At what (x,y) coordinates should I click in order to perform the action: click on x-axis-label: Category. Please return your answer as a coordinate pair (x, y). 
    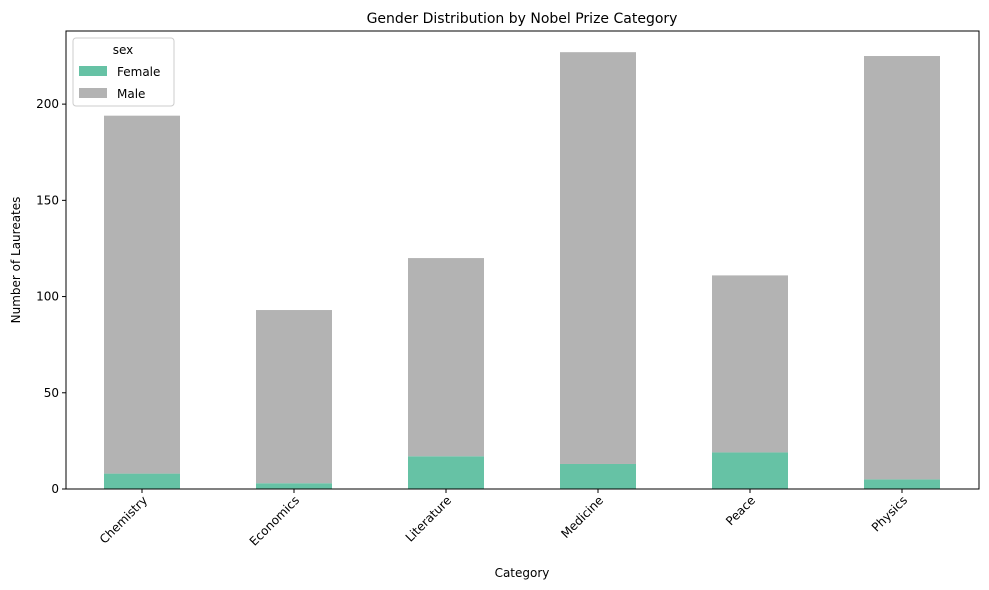
    Looking at the image, I should click on (522, 573).